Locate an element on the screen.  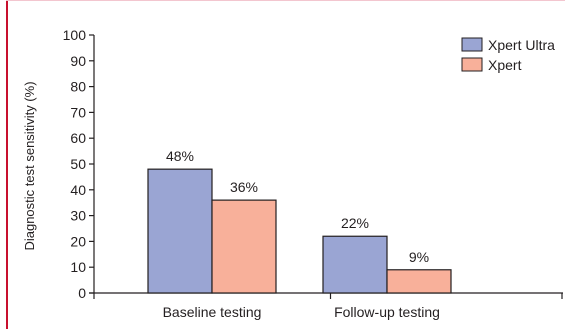
x-tick-label: Baseline testing is located at coordinates (212, 312).